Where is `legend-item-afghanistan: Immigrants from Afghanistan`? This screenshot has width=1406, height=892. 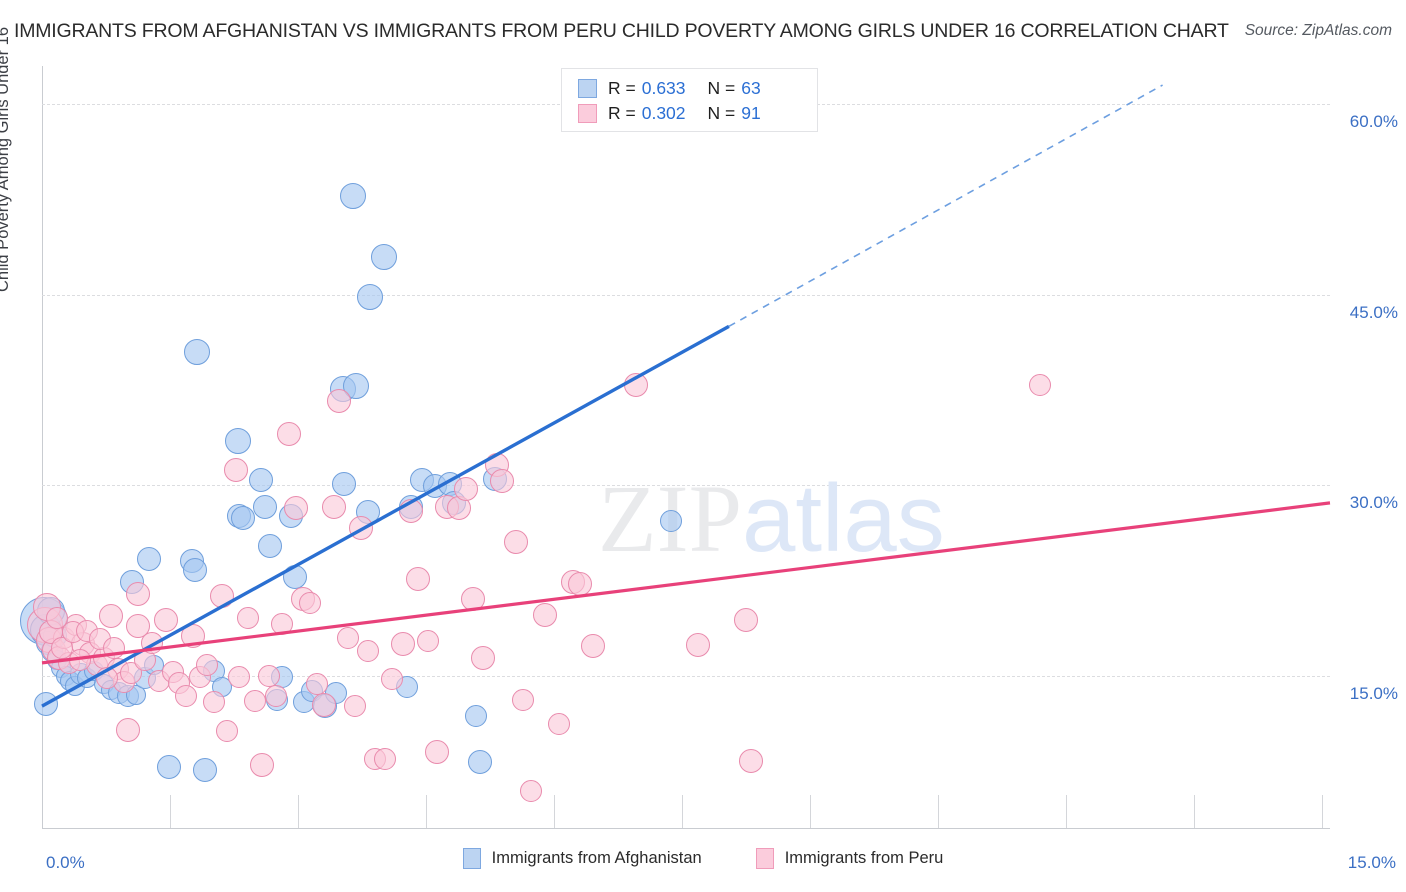 legend-item-afghanistan: Immigrants from Afghanistan is located at coordinates (582, 858).